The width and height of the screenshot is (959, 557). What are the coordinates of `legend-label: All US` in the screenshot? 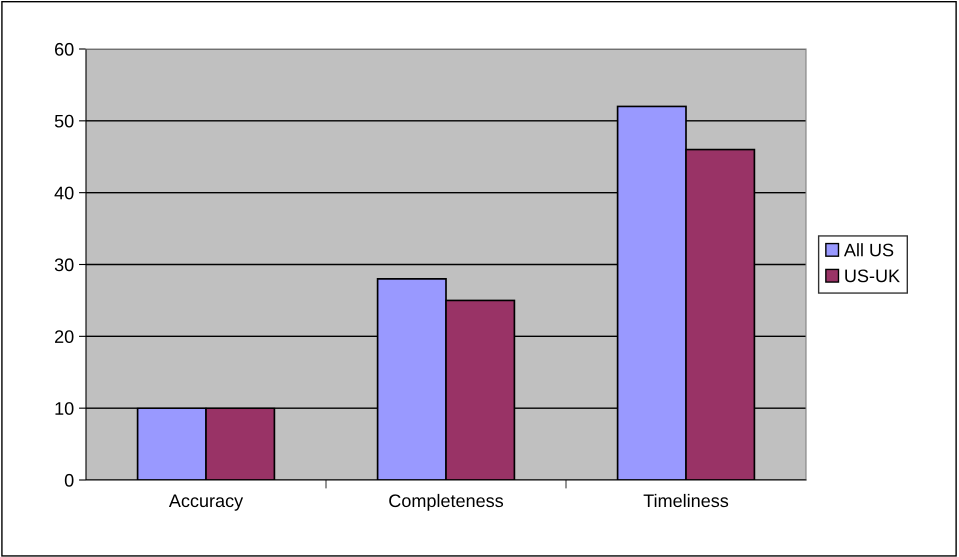 It's located at (869, 249).